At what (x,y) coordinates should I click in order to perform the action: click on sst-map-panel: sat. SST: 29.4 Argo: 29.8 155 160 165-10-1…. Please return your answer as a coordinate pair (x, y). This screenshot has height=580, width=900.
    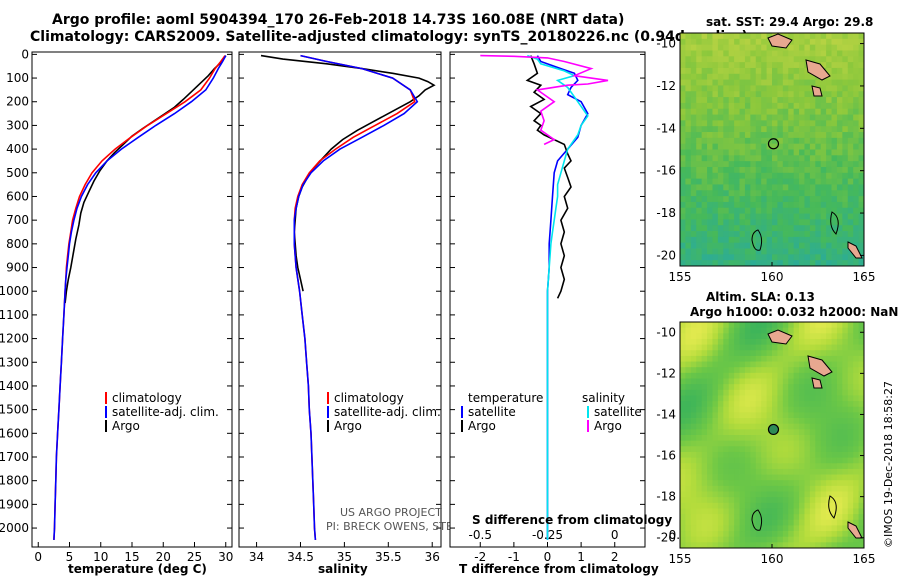
    Looking at the image, I should click on (765, 149).